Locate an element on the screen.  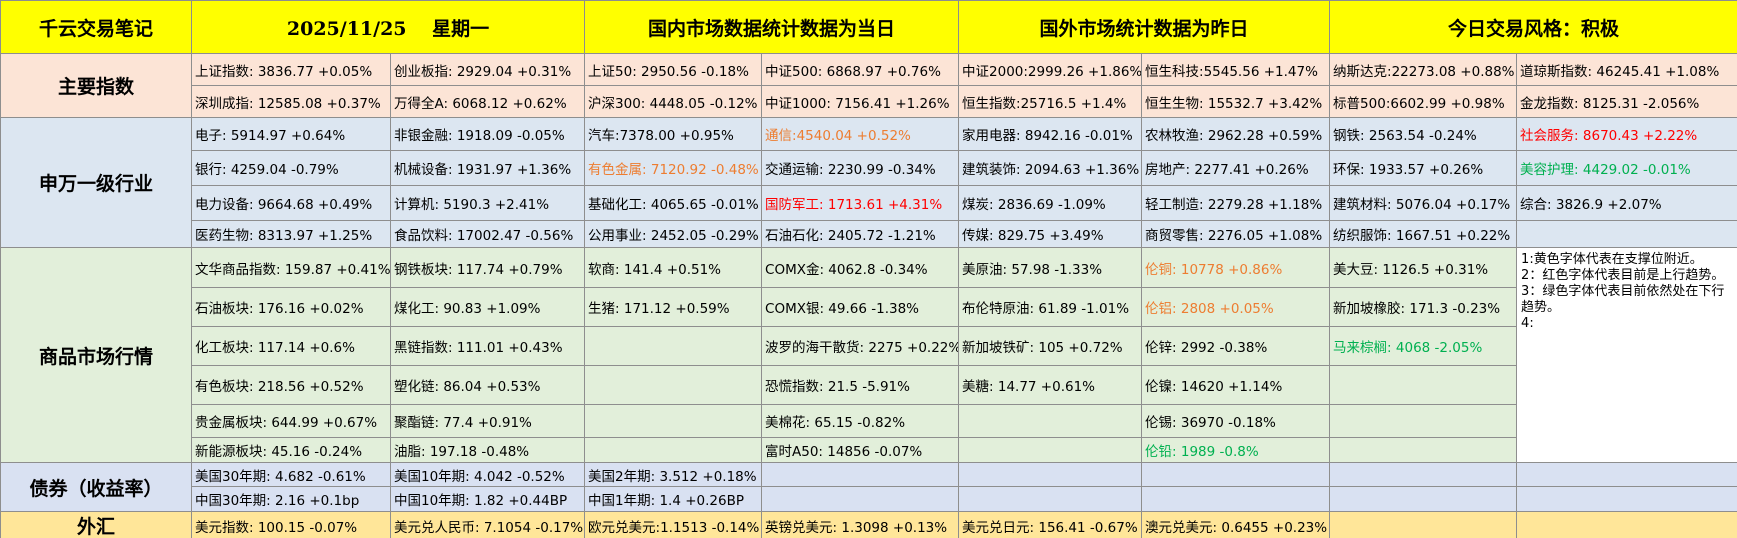
header-title: 千云交易笔记 is located at coordinates (96, 27).